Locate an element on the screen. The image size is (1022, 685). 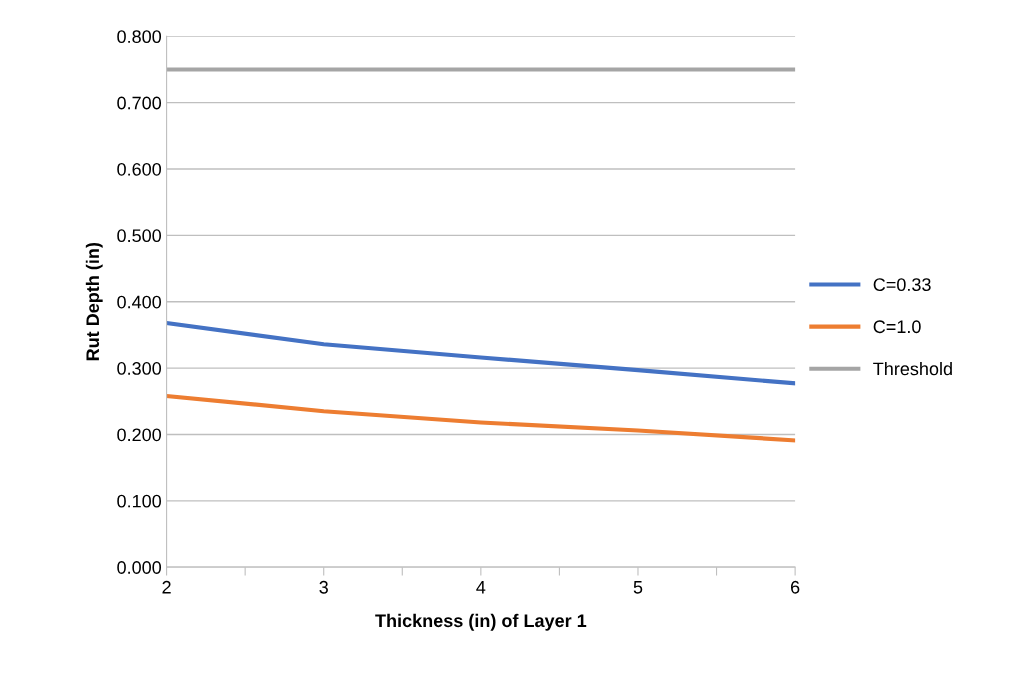
x-tick-label: 3 is located at coordinates (323, 587).